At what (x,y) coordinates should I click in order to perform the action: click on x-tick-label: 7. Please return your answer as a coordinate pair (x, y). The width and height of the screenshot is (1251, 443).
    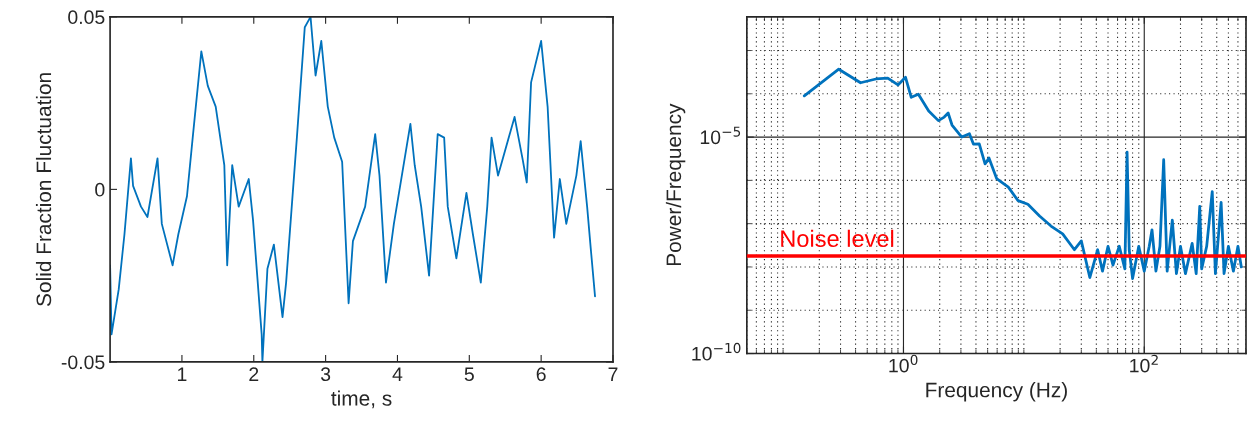
    Looking at the image, I should click on (613, 374).